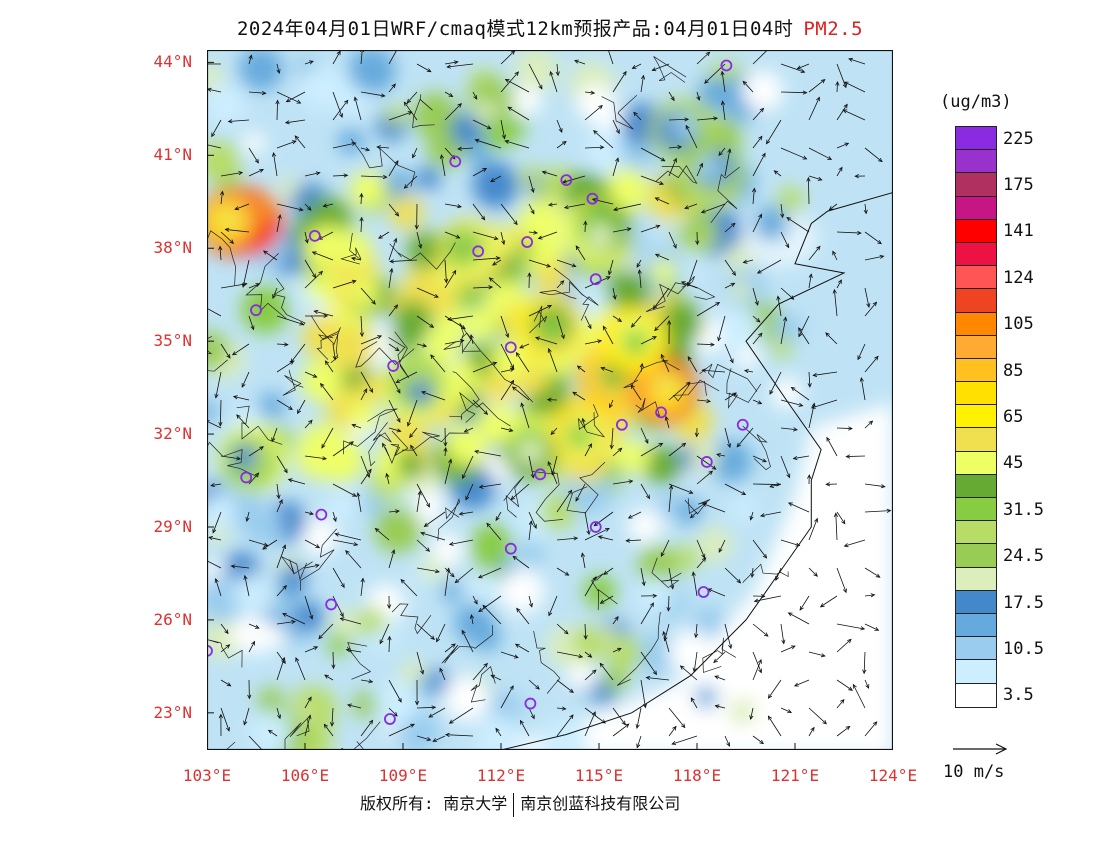 Image resolution: width=1100 pixels, height=850 pixels. Describe the element at coordinates (520, 803) in the screenshot. I see `copyright-footer: 版权所有: 南京大学 南京创蓝科技有限公司` at that location.